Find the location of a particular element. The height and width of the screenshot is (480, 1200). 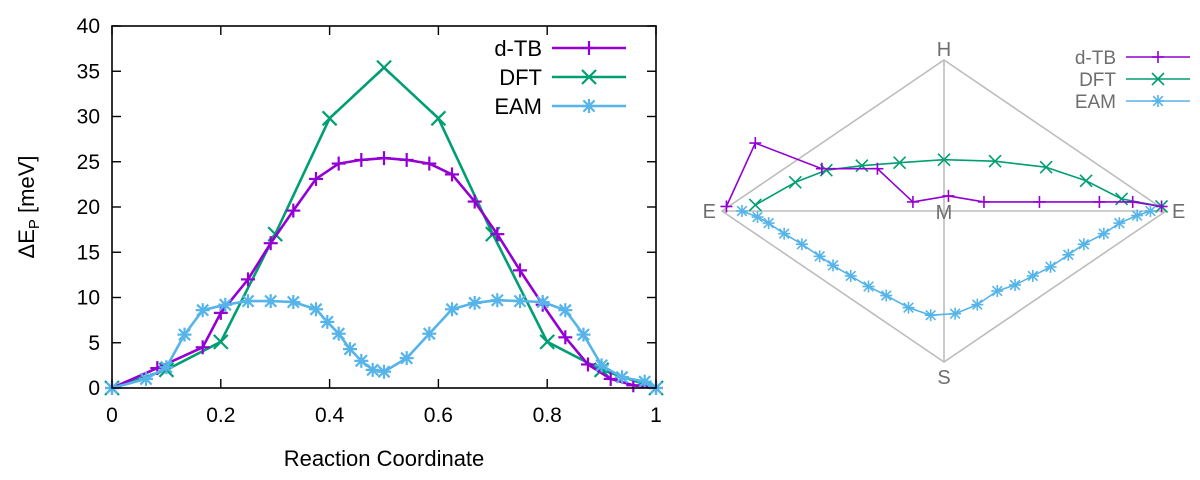

y-axis-label-main: ΔE is located at coordinates (26, 243).